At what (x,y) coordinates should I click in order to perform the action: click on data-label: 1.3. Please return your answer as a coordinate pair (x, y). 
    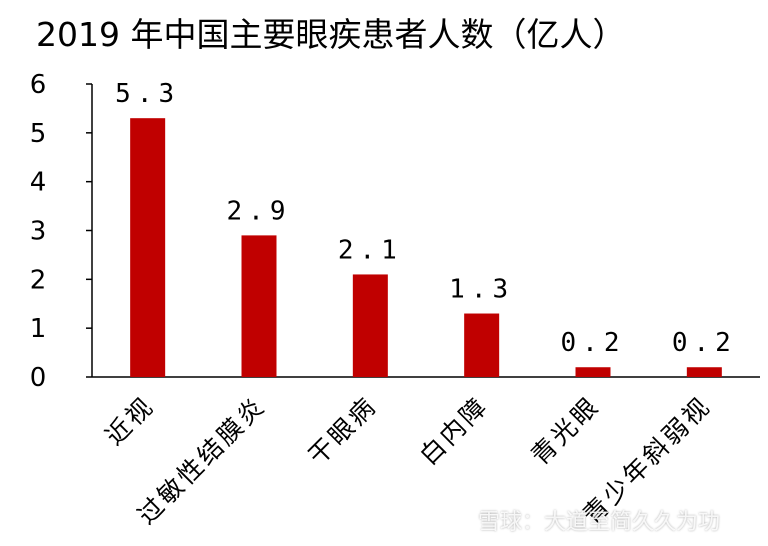
    Looking at the image, I should click on (481, 290).